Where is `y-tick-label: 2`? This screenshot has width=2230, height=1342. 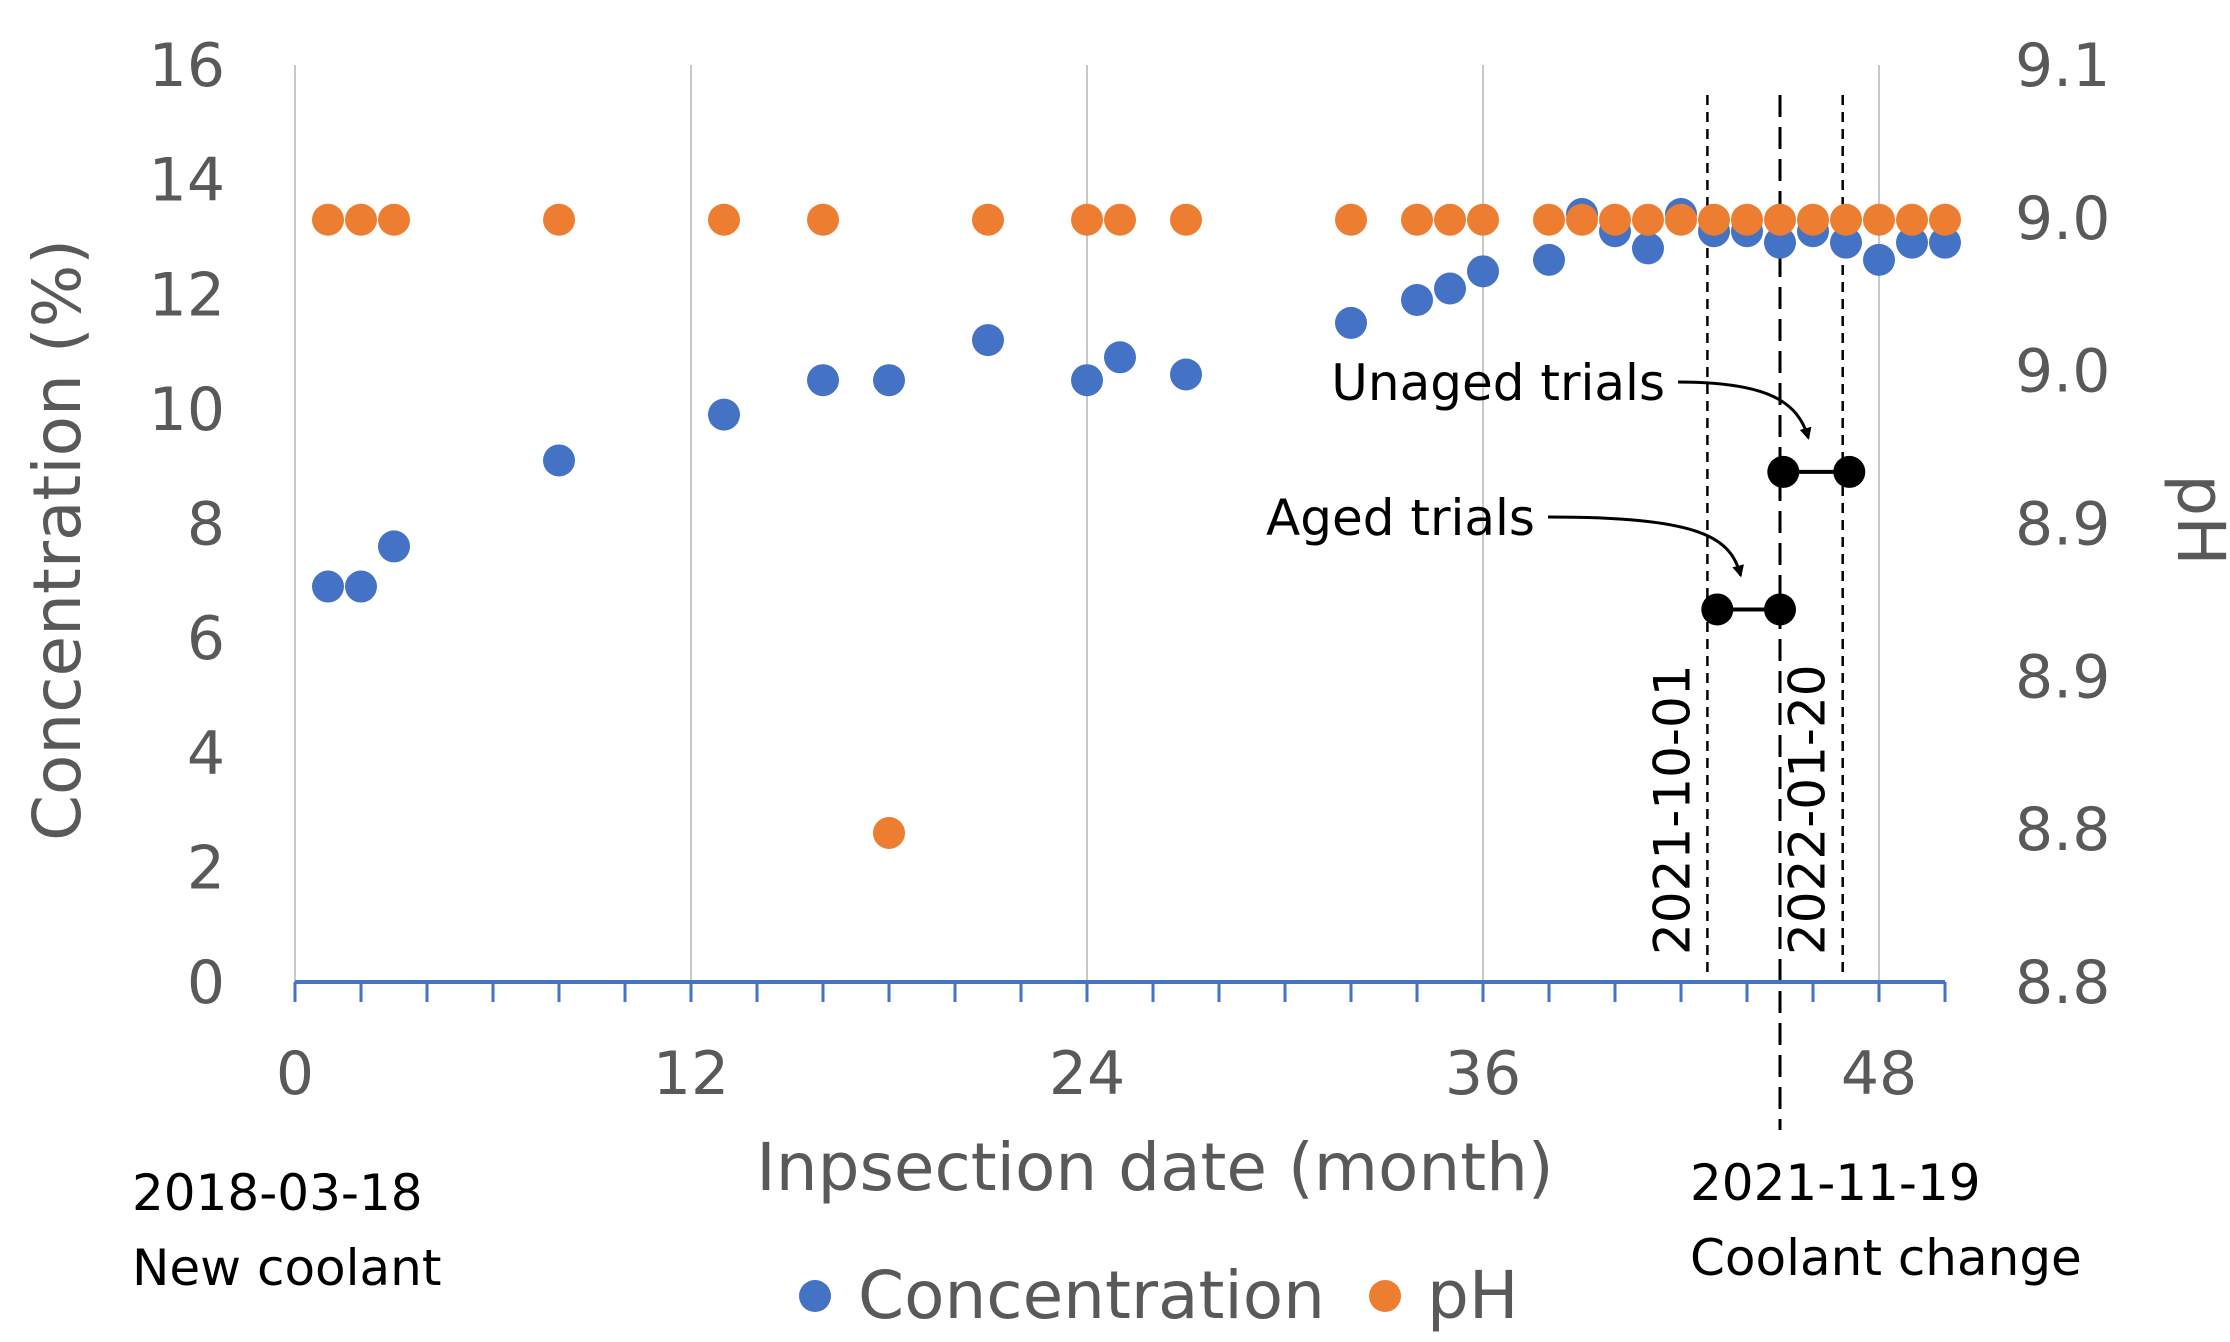
y-tick-label: 2 is located at coordinates (206, 868).